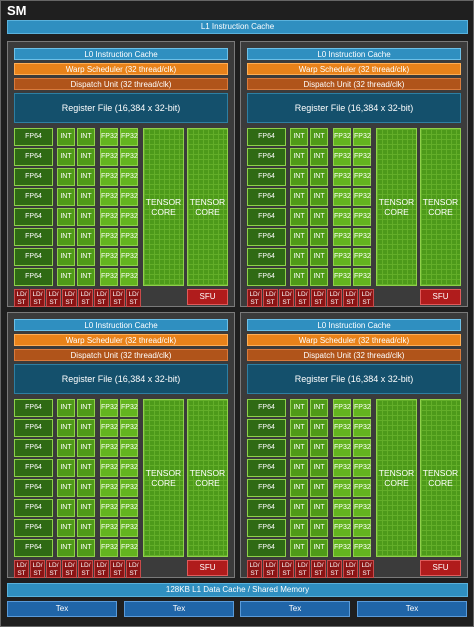  Describe the element at coordinates (237, 590) in the screenshot. I see `shared-memory: 128KB L1 Data Cache / Shared Memory` at that location.